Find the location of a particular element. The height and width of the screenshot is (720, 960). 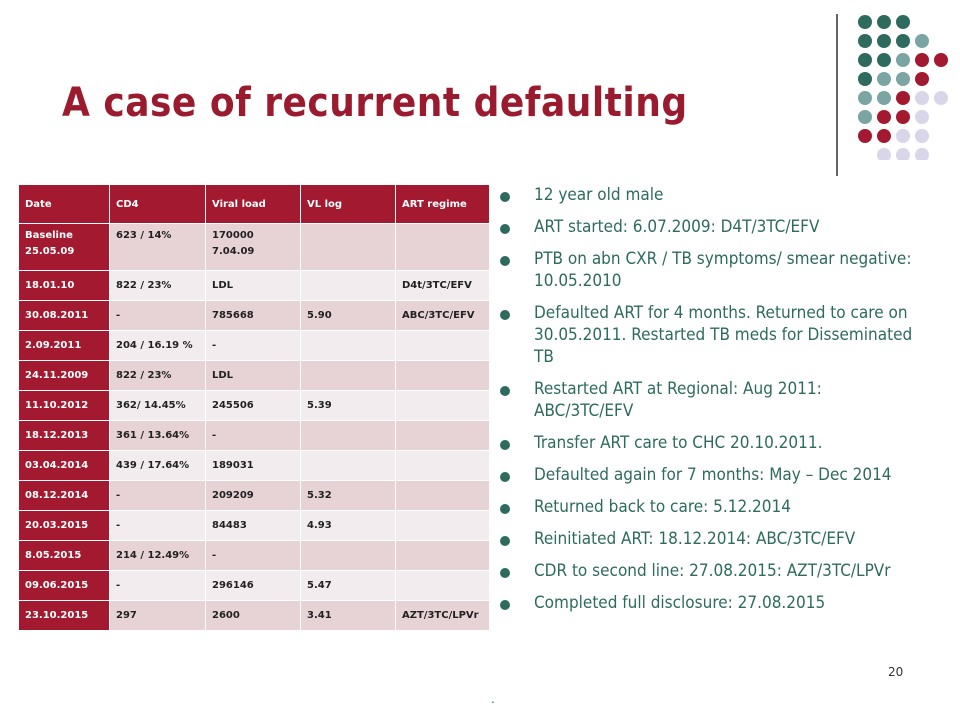

table-cell: 23.10.2015 is located at coordinates (64, 615).